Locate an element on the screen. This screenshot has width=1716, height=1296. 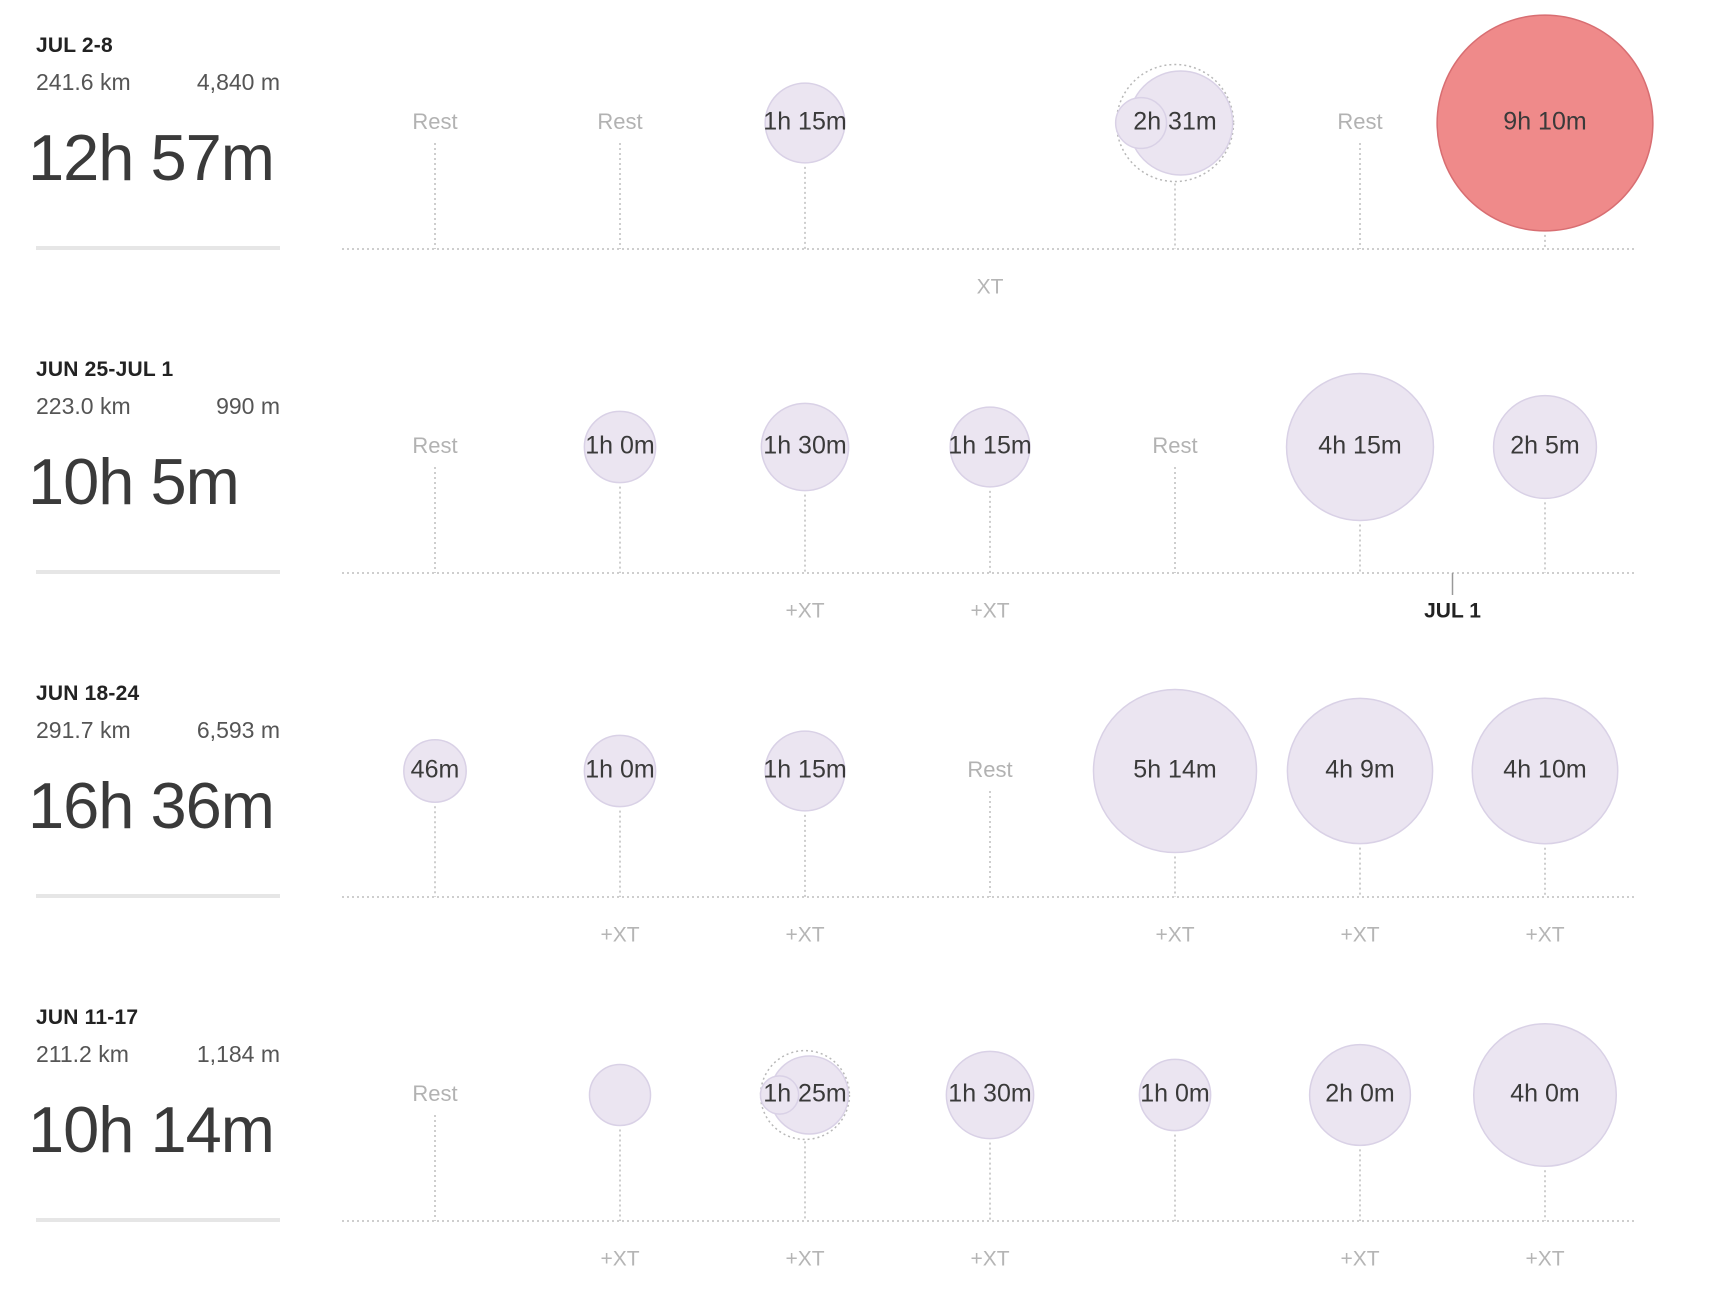
duration-label: 2h 31m is located at coordinates (1174, 122).